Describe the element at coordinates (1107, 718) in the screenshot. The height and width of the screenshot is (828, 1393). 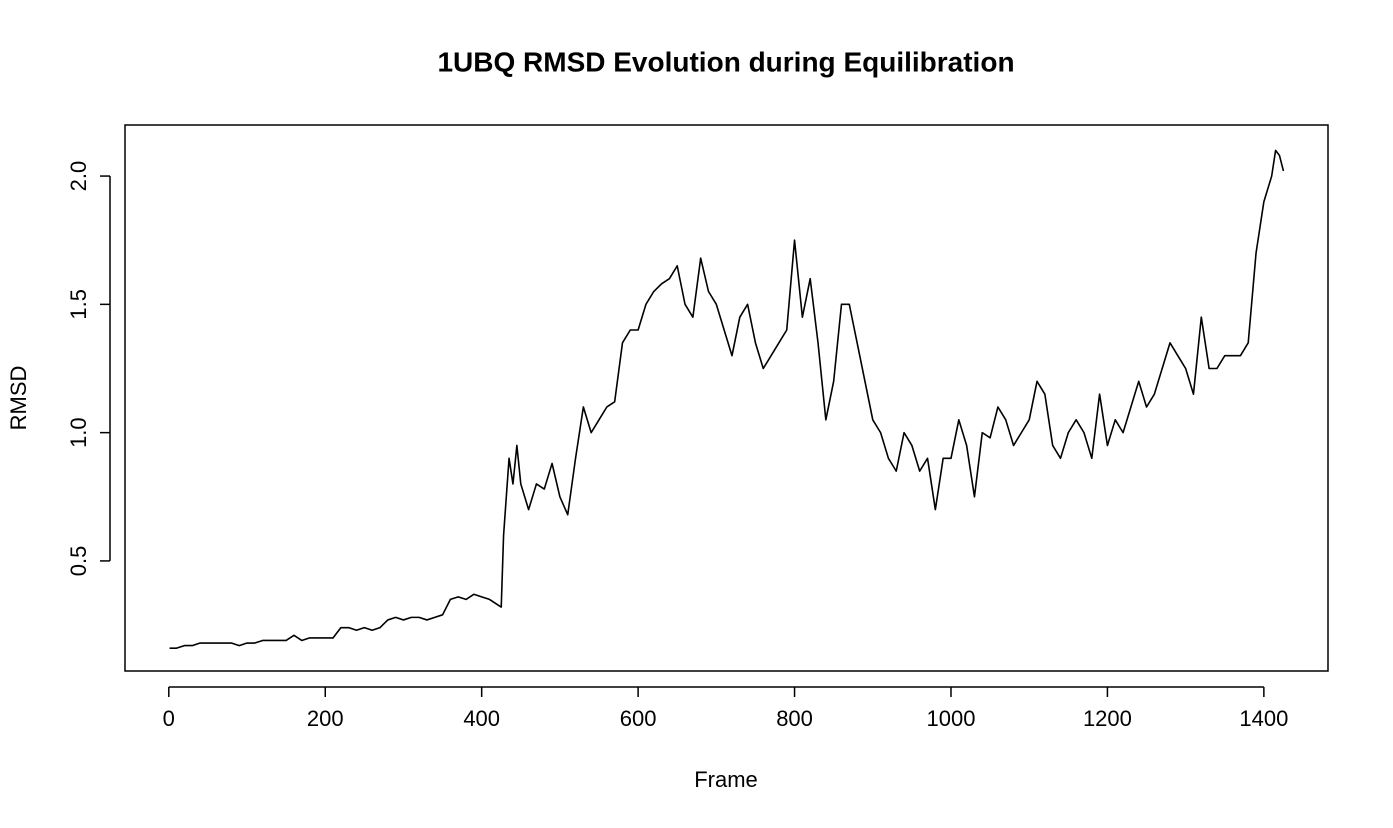
I see `x-tick-label: 1200` at that location.